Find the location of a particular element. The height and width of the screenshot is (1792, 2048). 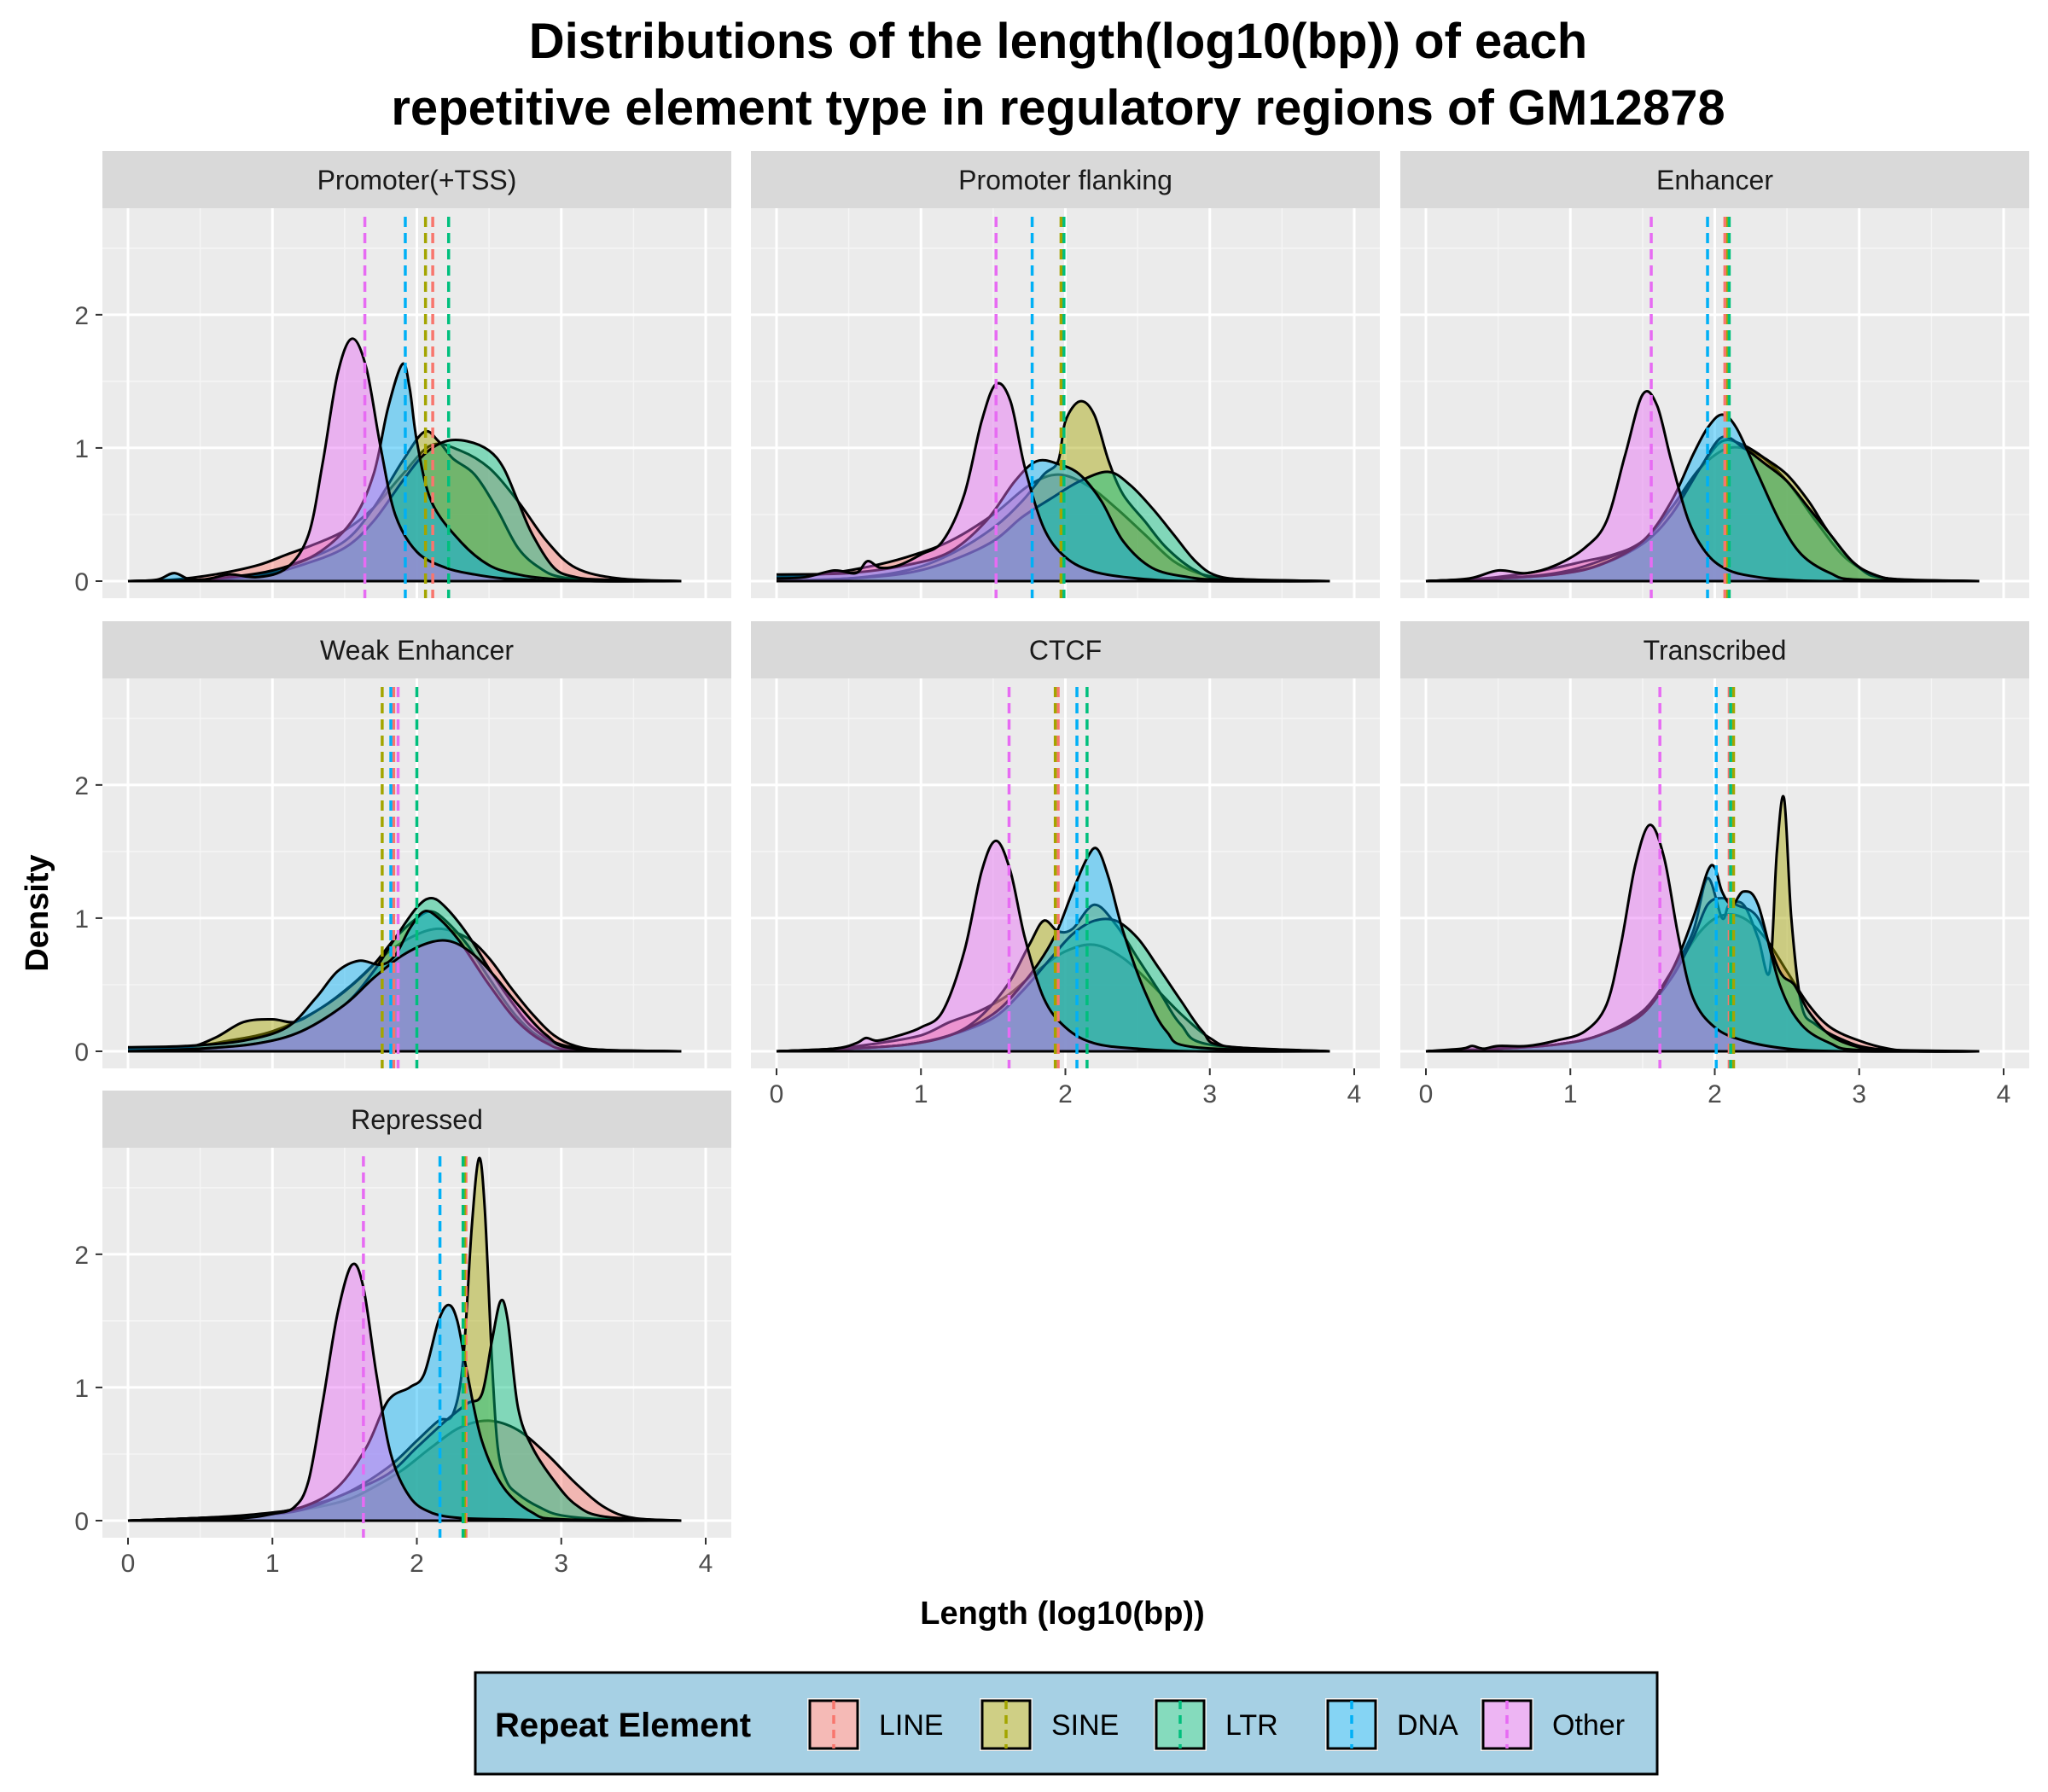

legend-item-dna: DNA is located at coordinates (1391, 1724).